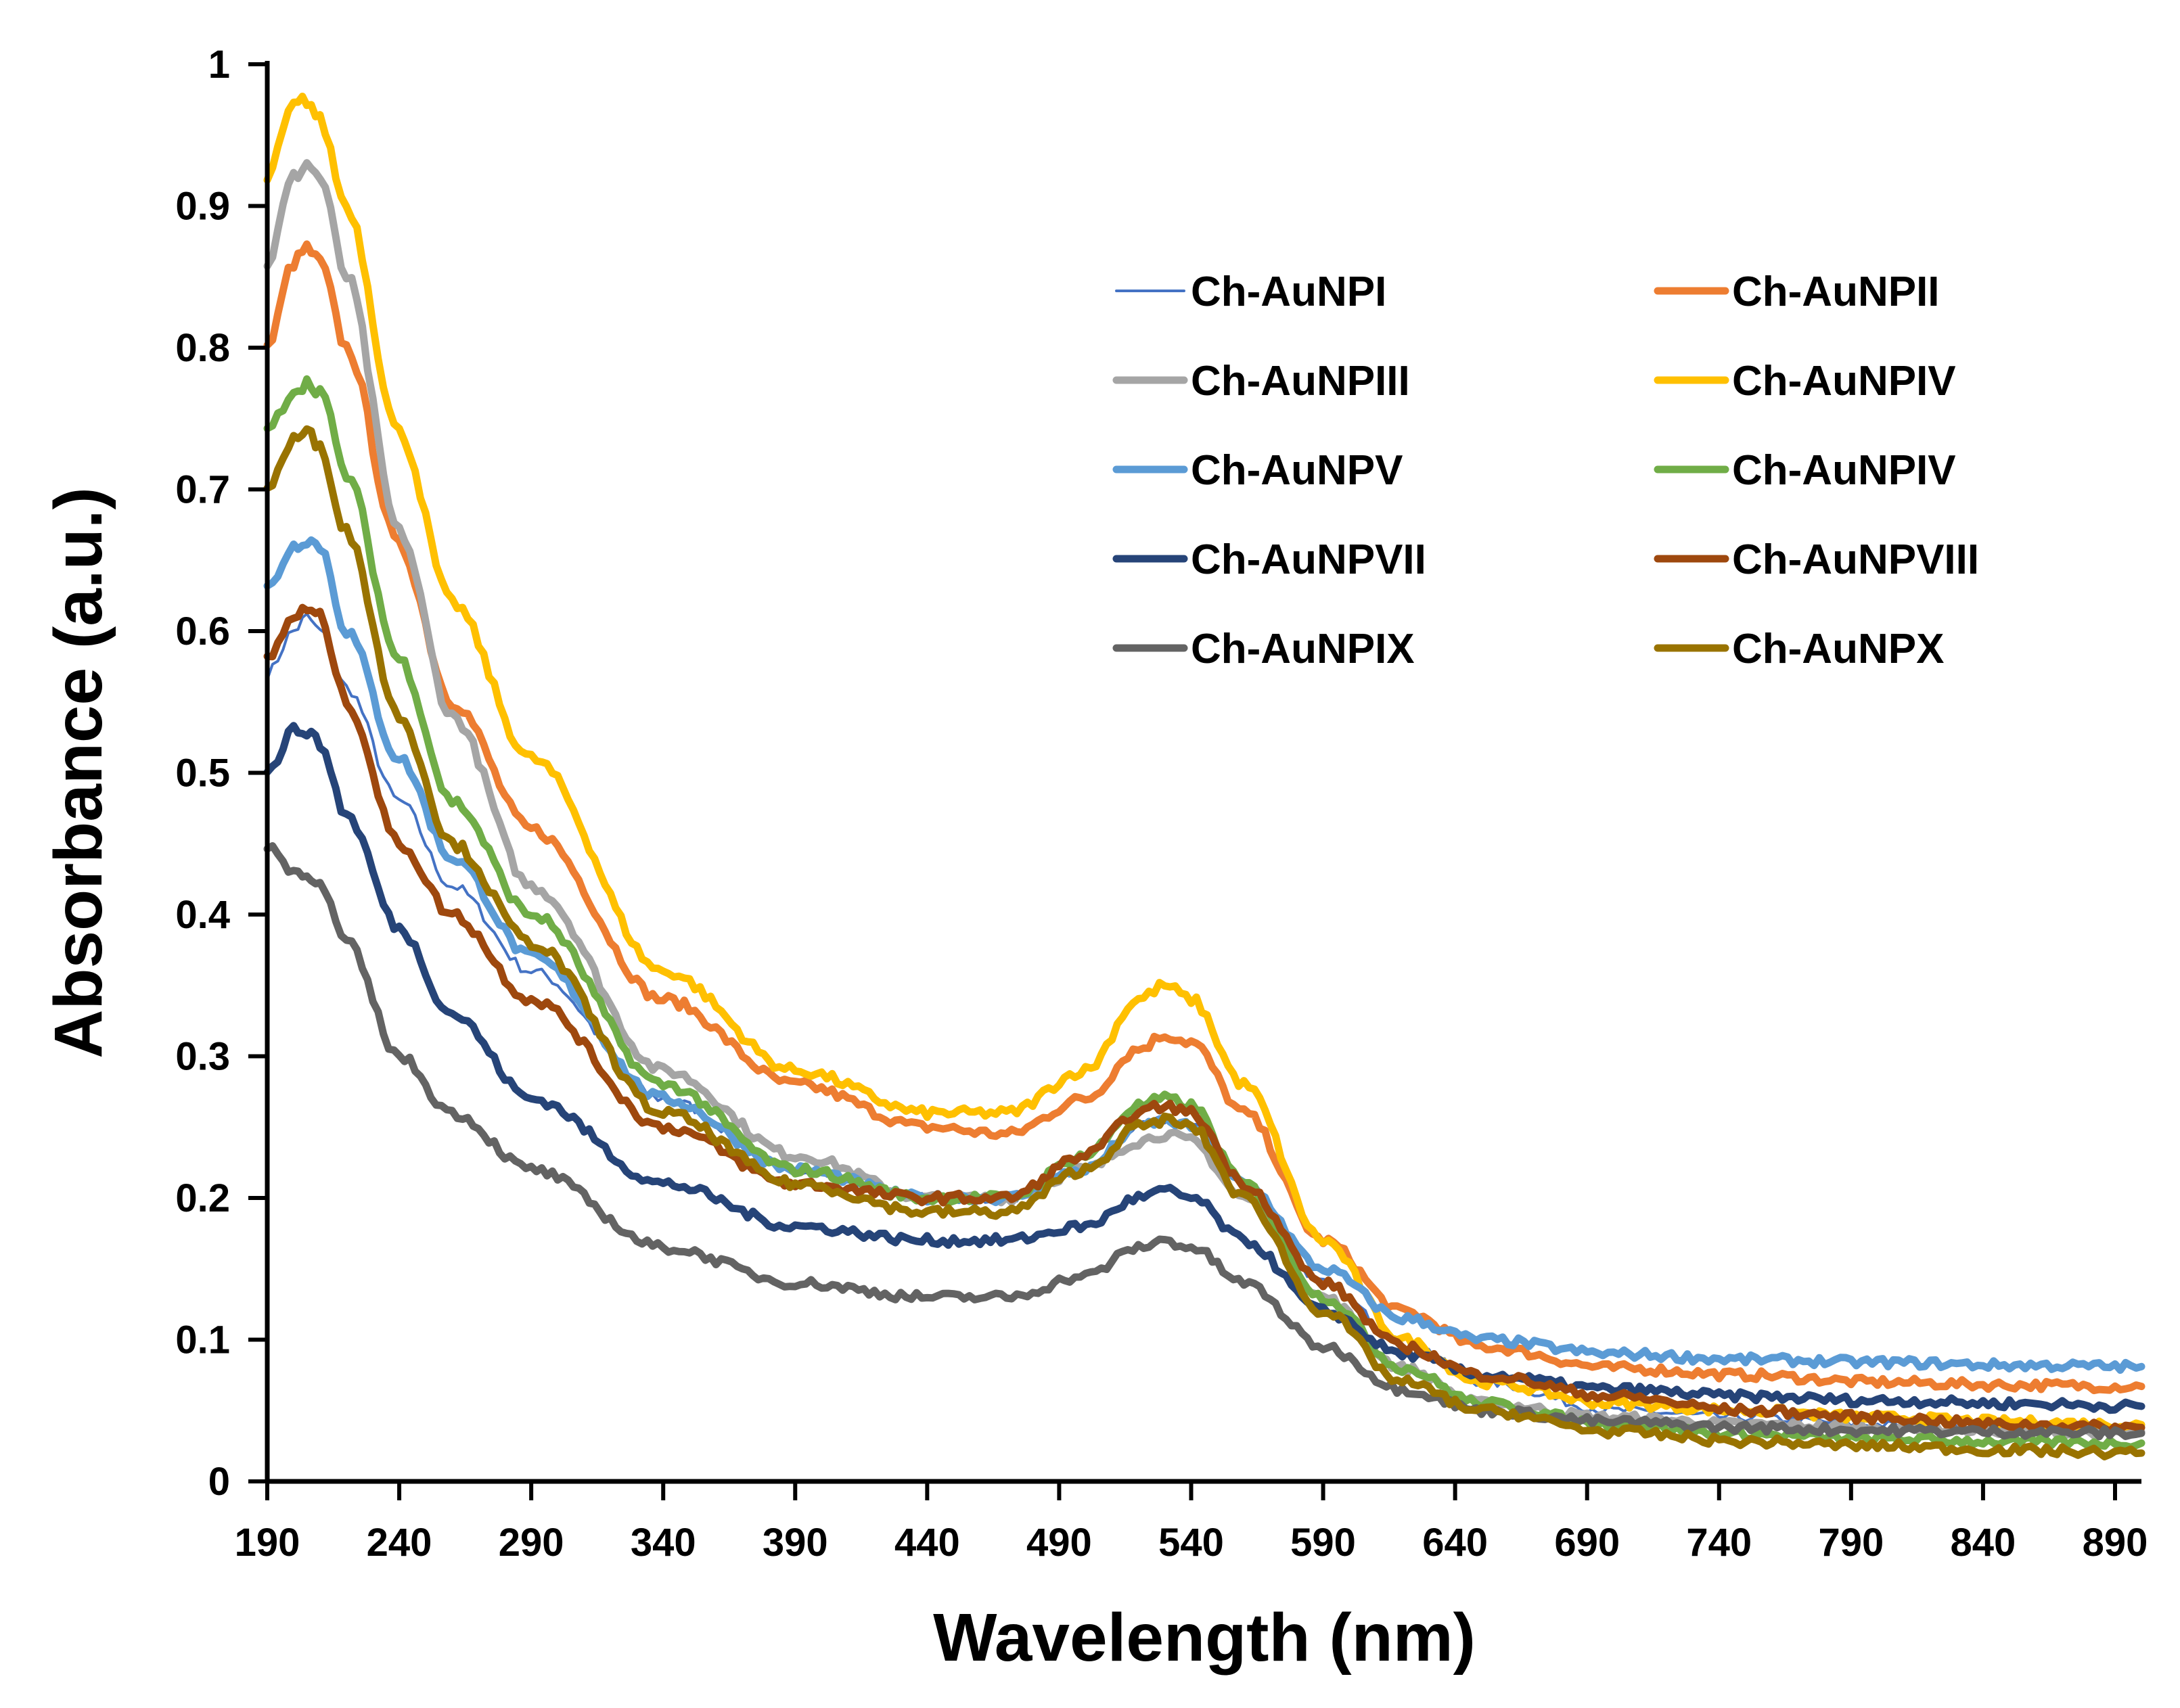  What do you see at coordinates (78, 773) in the screenshot?
I see `y-axis-title: Absorbance (a.u.)` at bounding box center [78, 773].